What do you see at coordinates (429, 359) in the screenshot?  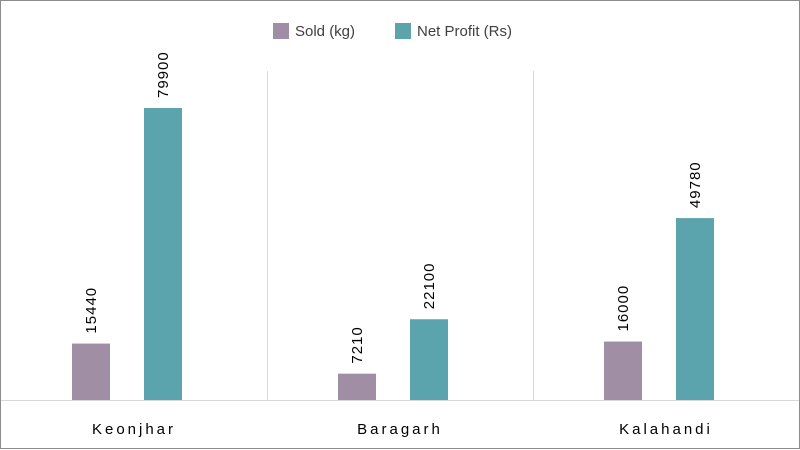 I see `bar-baragarh-net-profit-rs` at bounding box center [429, 359].